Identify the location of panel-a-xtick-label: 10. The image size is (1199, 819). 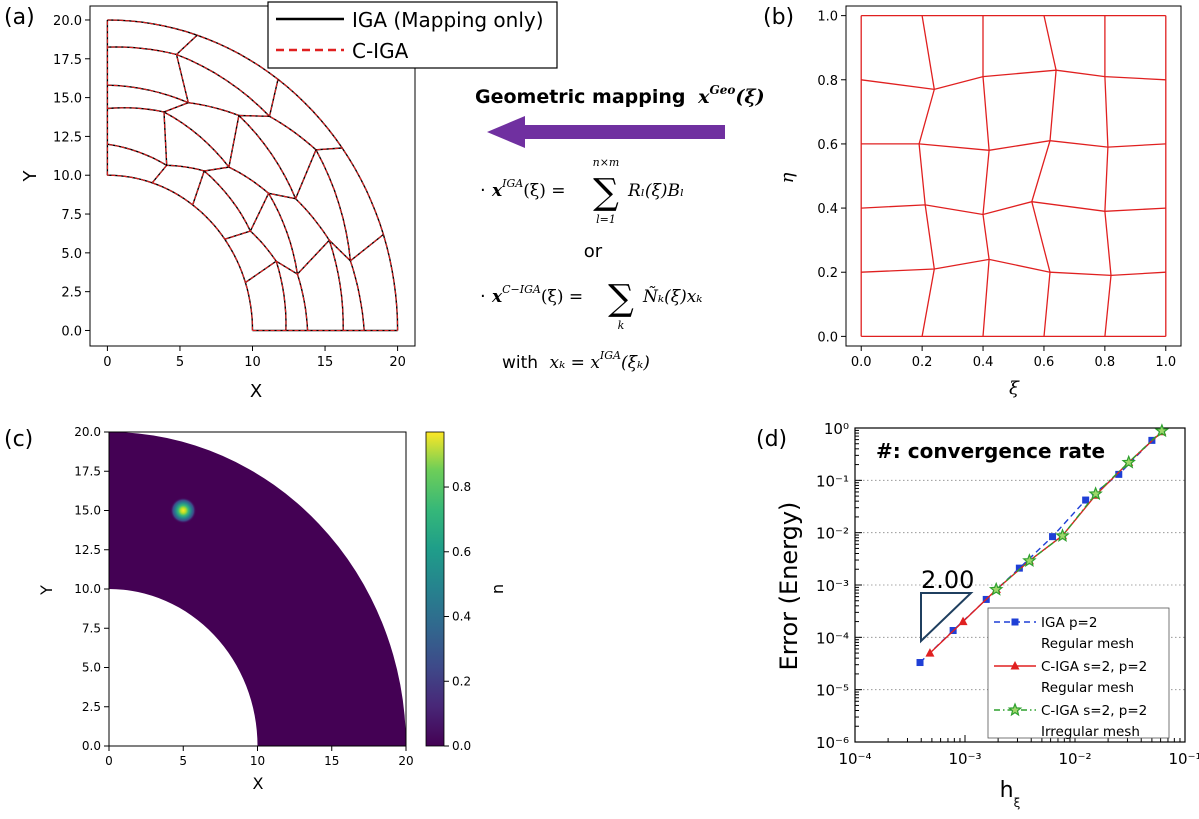
(252, 362).